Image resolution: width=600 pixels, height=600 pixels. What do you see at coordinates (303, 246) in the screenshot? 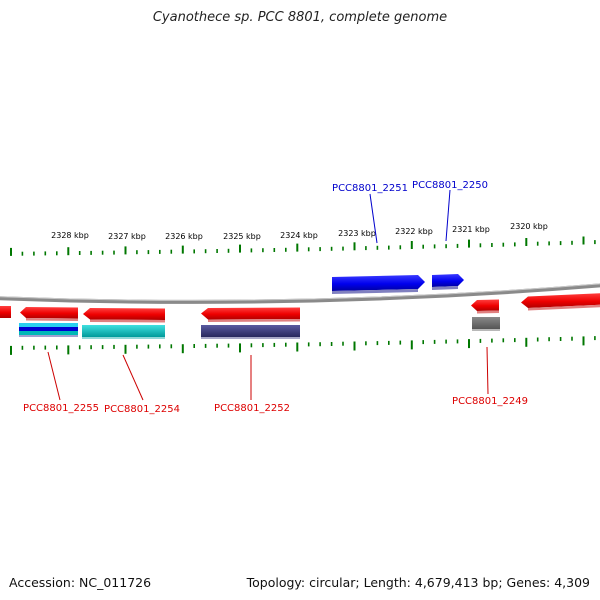
I see `outer-tick-track` at bounding box center [303, 246].